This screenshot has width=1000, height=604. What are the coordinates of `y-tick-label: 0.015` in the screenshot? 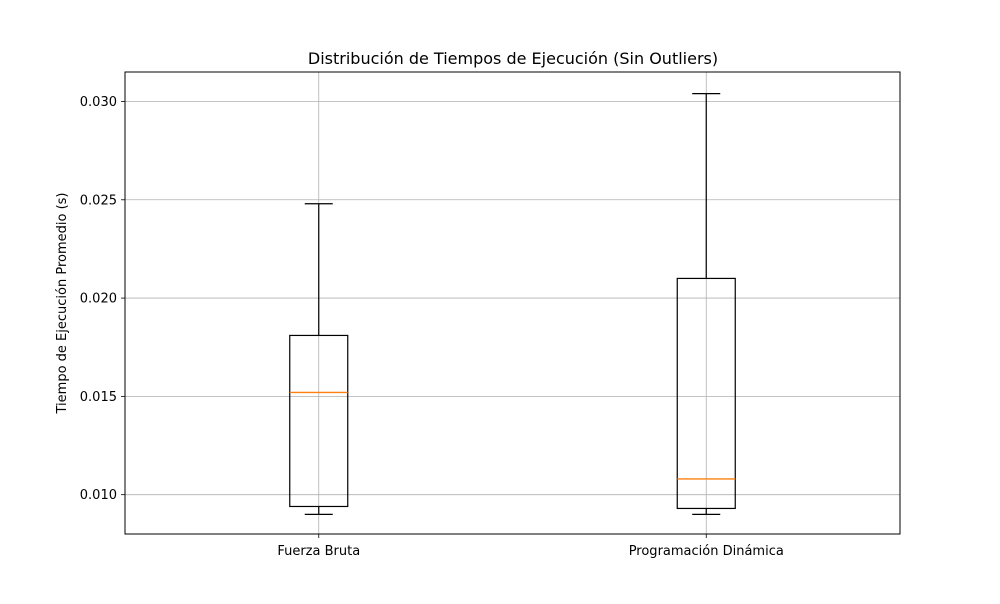 It's located at (98, 397).